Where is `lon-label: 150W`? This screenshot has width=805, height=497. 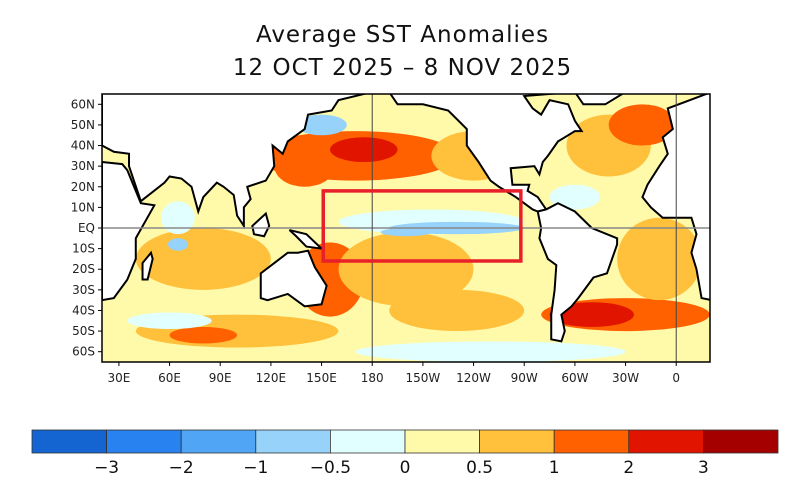
lon-label: 150W is located at coordinates (422, 378).